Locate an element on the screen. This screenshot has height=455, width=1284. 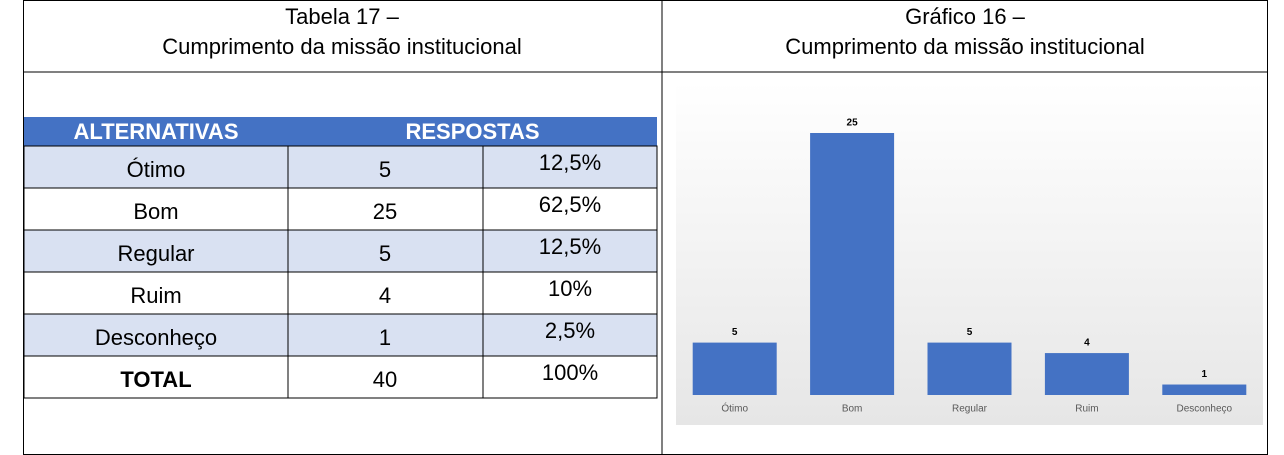
category-label: Ruim is located at coordinates (1086, 409).